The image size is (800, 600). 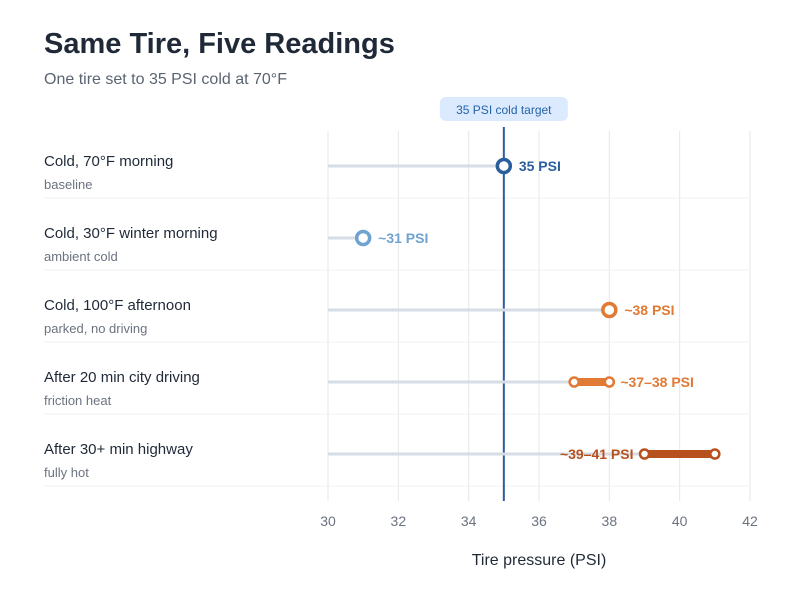 I want to click on row-label: Cold, 100°F afternoon, so click(x=117, y=305).